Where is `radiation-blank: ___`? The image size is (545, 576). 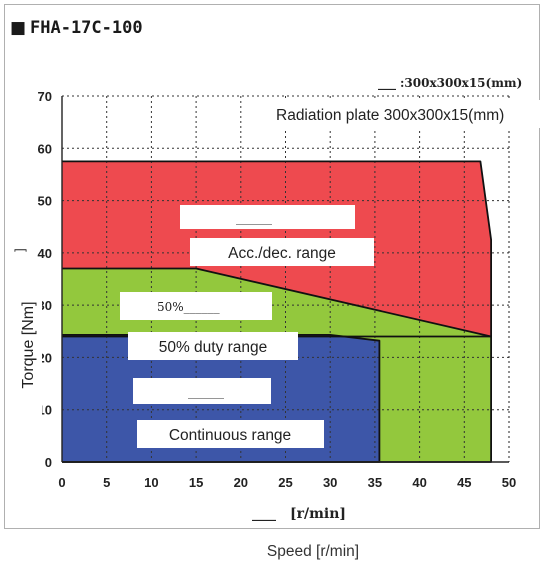
radiation-blank: ___ is located at coordinates (387, 83).